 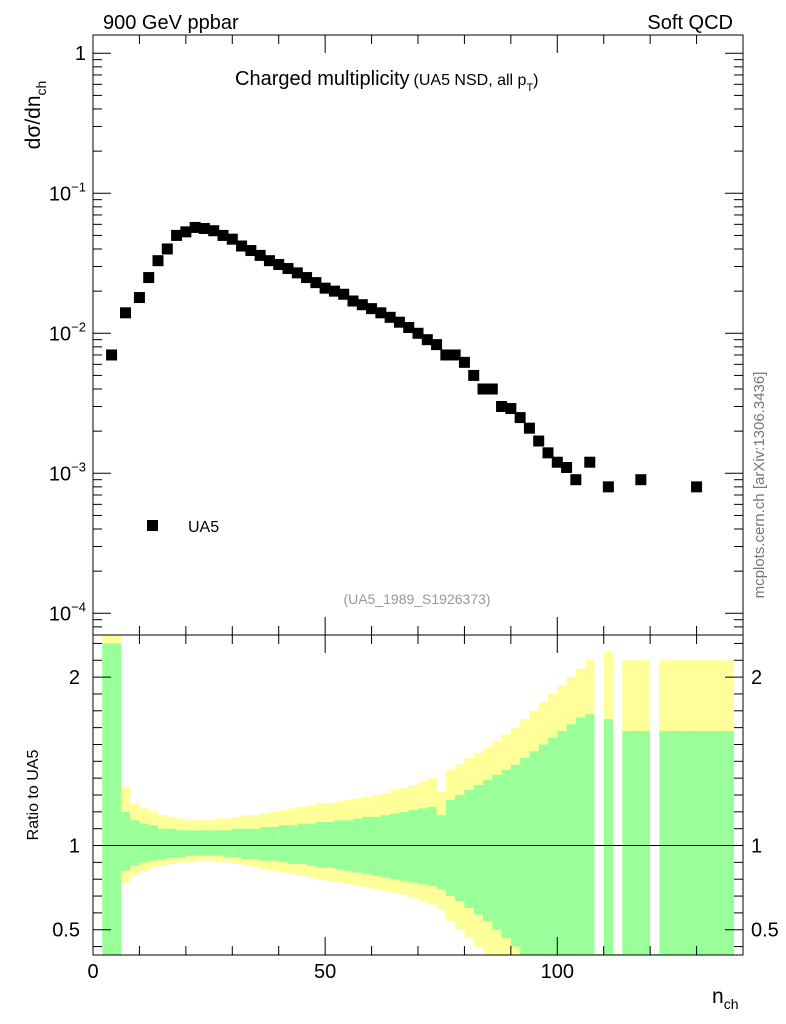 What do you see at coordinates (92, 972) in the screenshot?
I see `x-tick-label: 0` at bounding box center [92, 972].